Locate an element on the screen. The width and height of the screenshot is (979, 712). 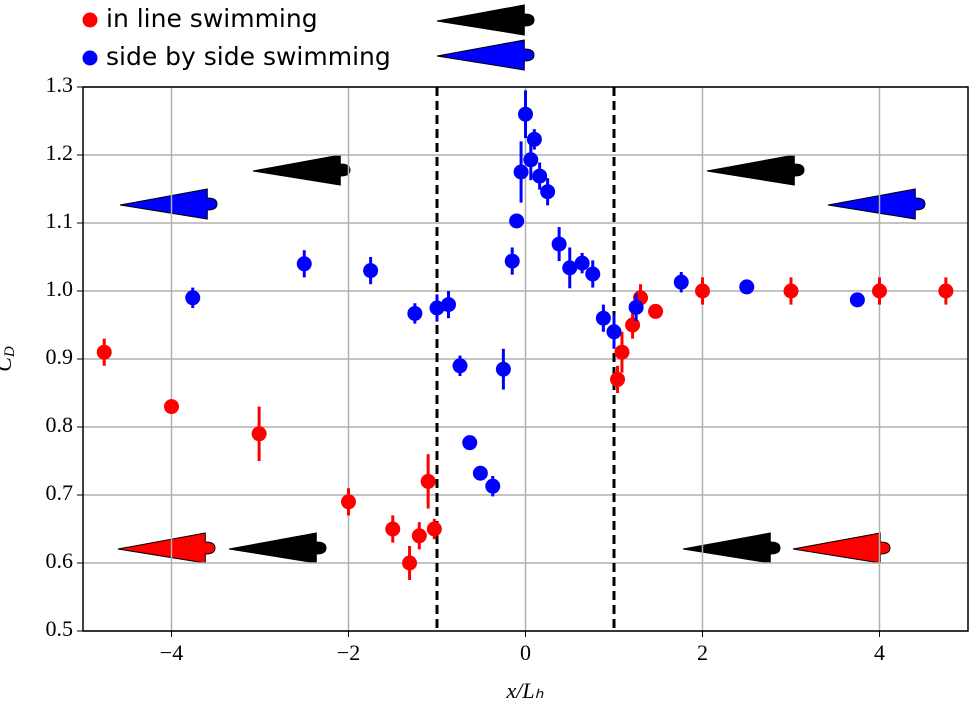
y-axis-label: CD is located at coordinates (9, 359).